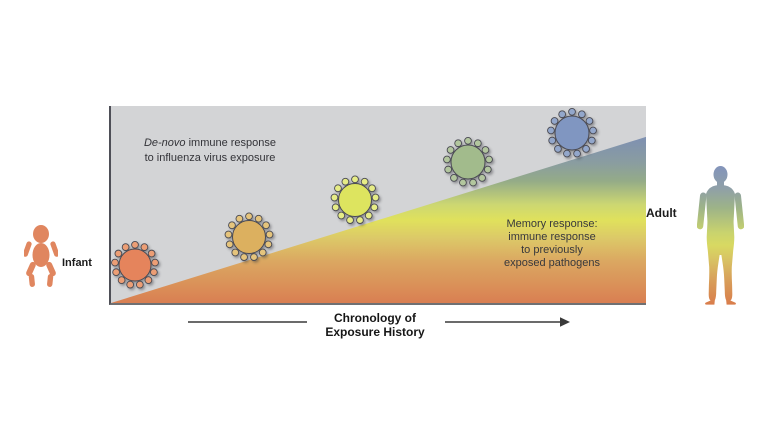 The image size is (767, 431). Describe the element at coordinates (552, 224) in the screenshot. I see `memory-line-1: Memory response:` at that location.